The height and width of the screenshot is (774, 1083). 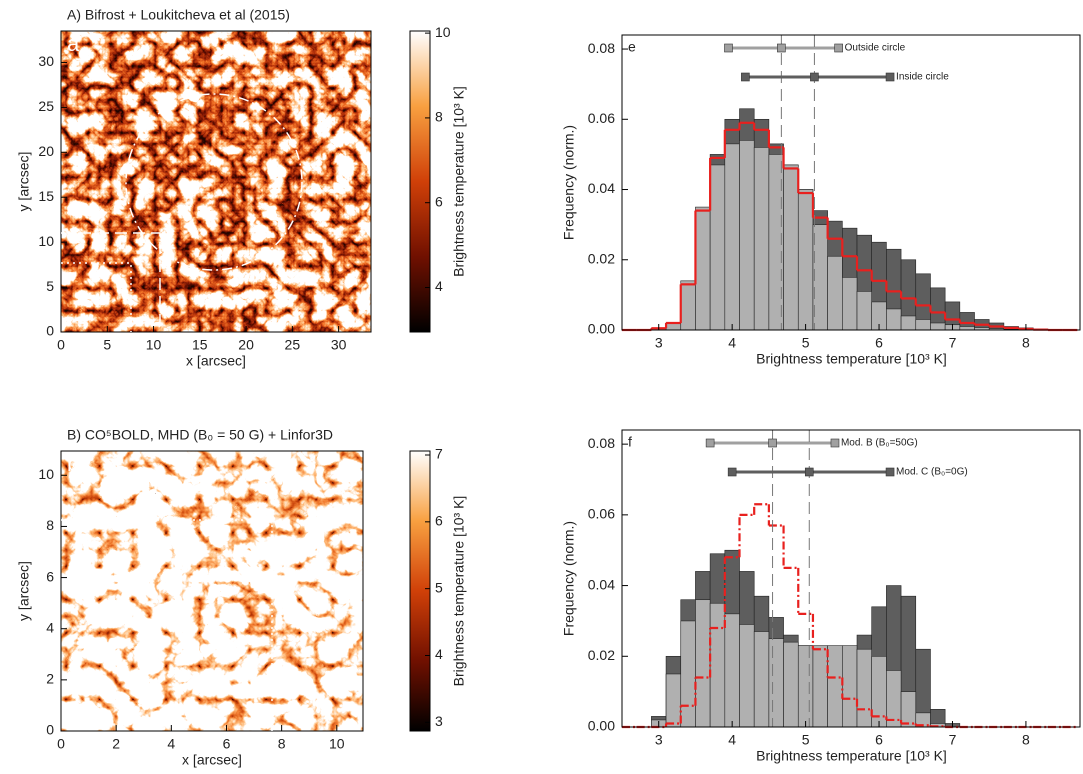 What do you see at coordinates (922, 77) in the screenshot?
I see `range-label: Inside circle` at bounding box center [922, 77].